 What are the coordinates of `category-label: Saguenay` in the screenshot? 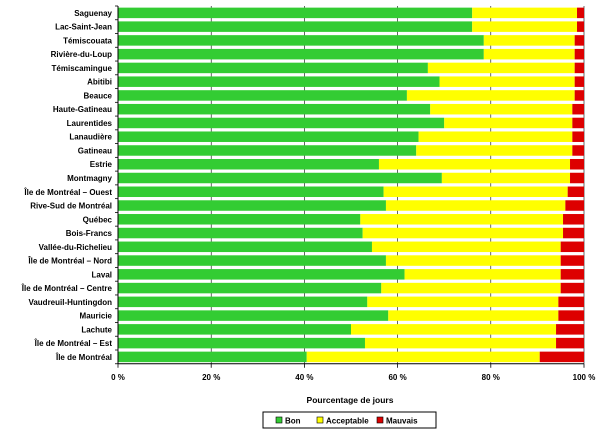 It's located at (93, 13).